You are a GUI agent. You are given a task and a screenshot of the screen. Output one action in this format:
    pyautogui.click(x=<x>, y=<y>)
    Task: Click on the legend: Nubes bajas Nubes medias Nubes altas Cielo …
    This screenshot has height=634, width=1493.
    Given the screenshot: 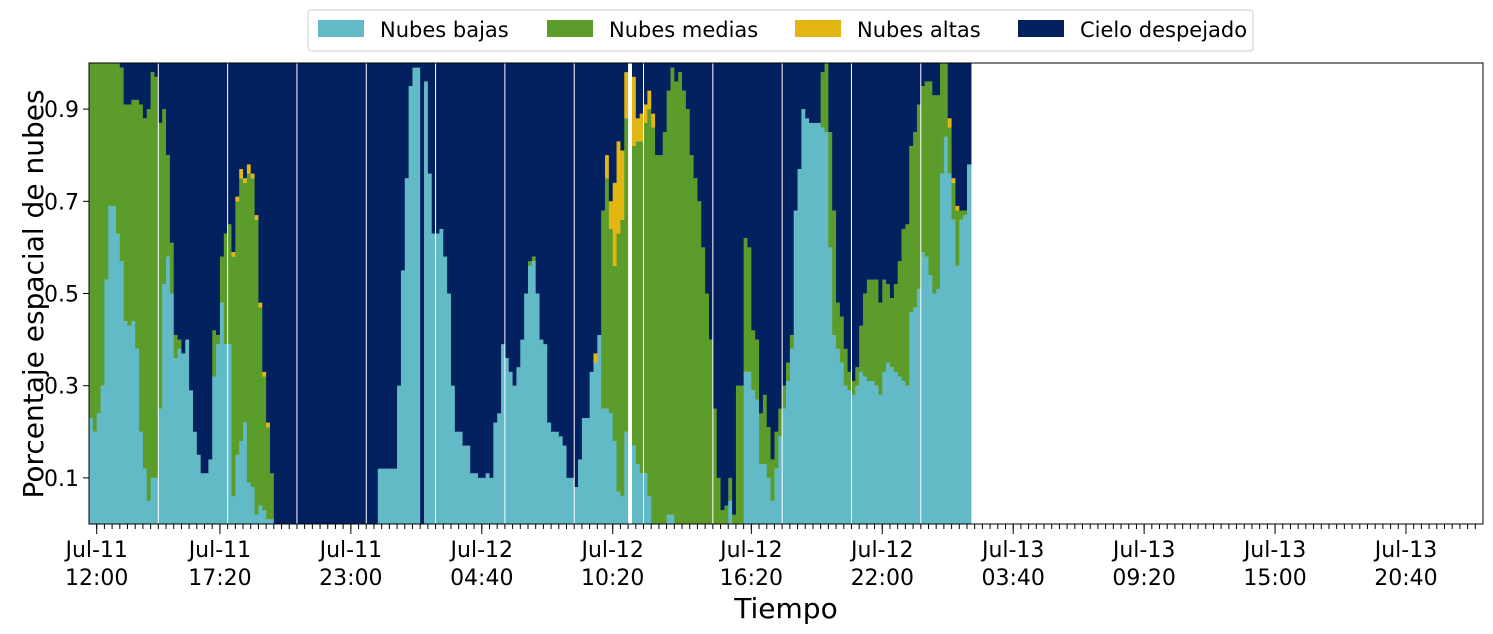 What is the action you would take?
    pyautogui.click(x=780, y=30)
    